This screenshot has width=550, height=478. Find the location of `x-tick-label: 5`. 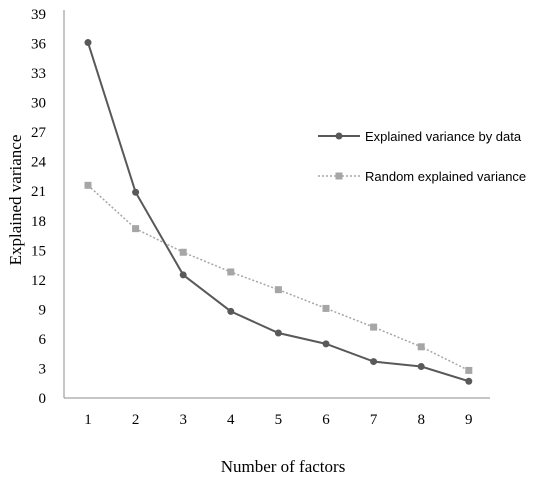

x-tick-label: 5 is located at coordinates (279, 420).